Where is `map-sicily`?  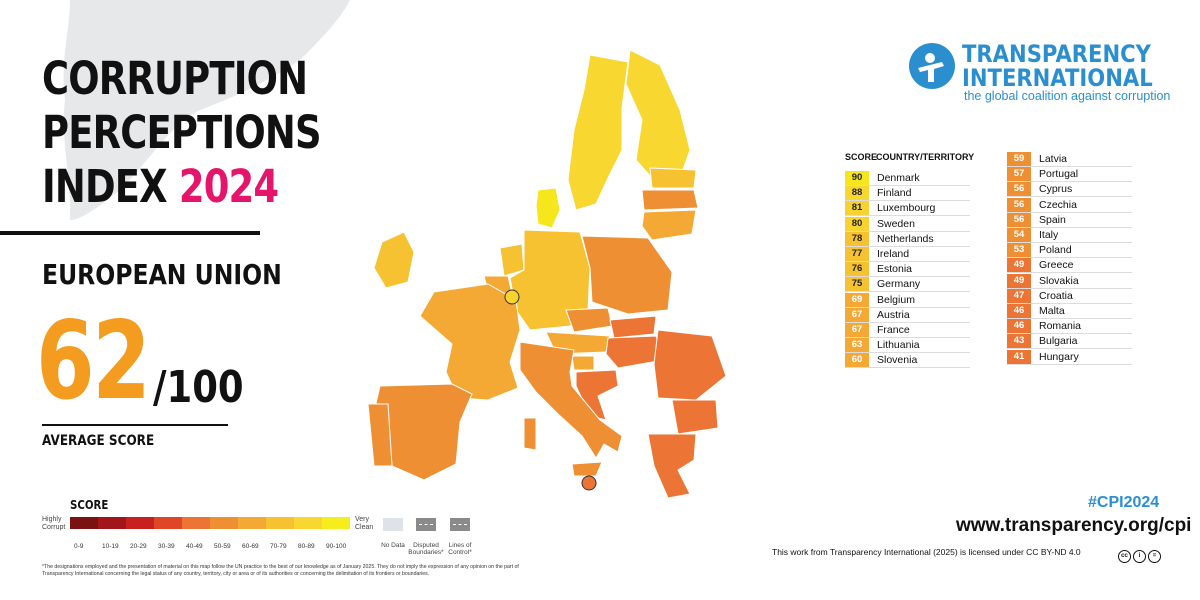 map-sicily is located at coordinates (587, 469).